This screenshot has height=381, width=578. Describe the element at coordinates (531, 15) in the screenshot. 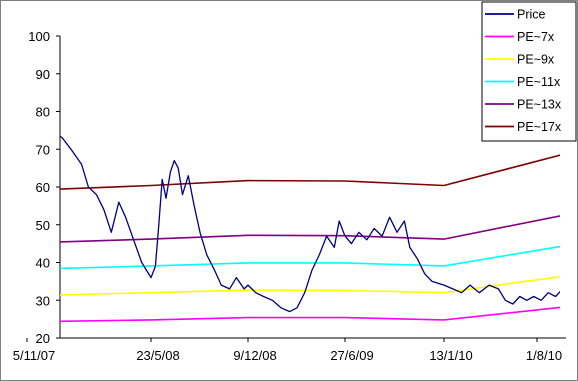

I see `legend-label: Price` at that location.